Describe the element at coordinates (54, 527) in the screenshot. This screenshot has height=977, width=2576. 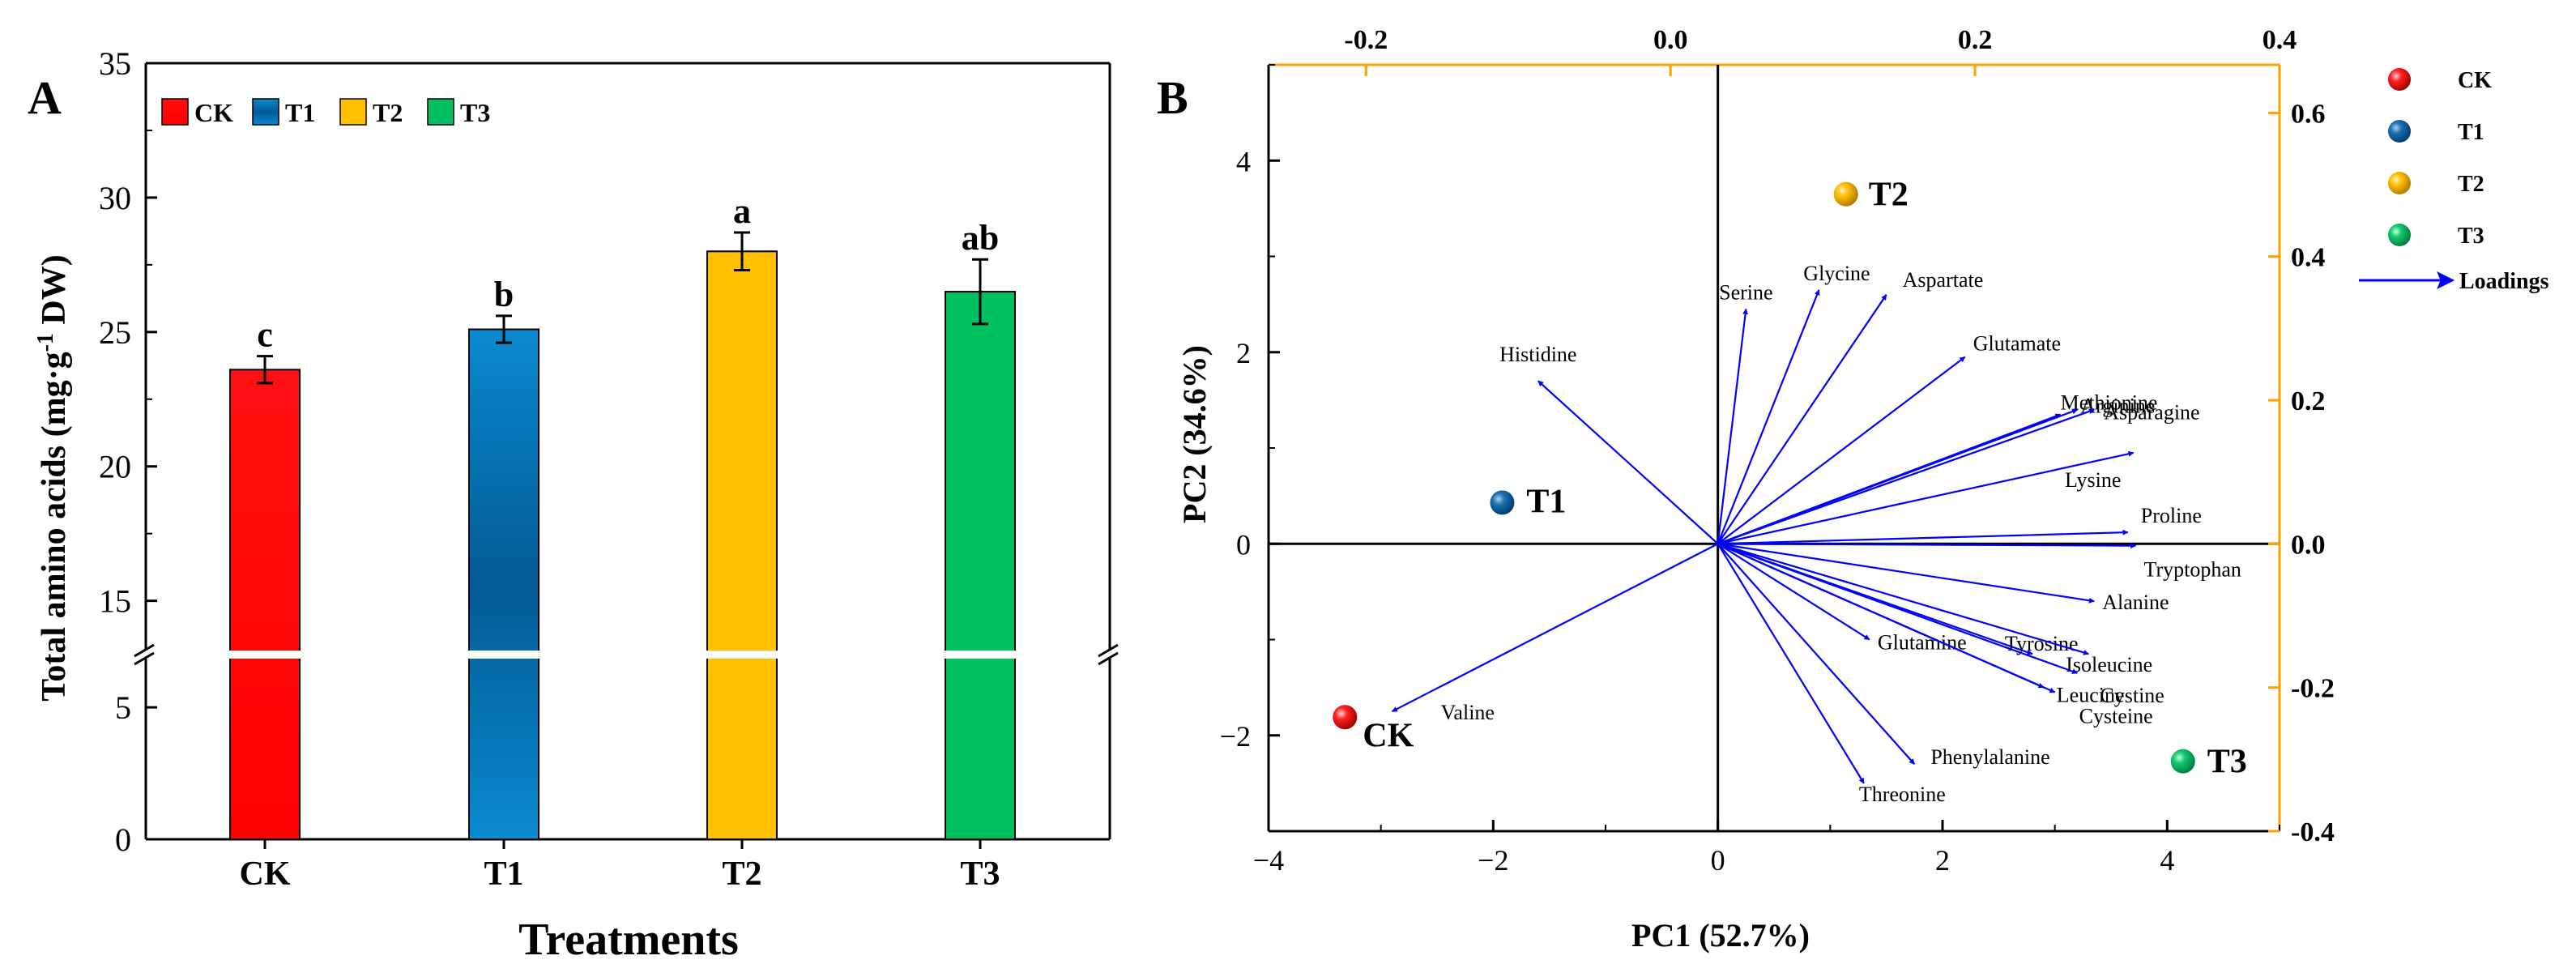
I see `ylabel-main: Total amino acids (mg·g` at that location.